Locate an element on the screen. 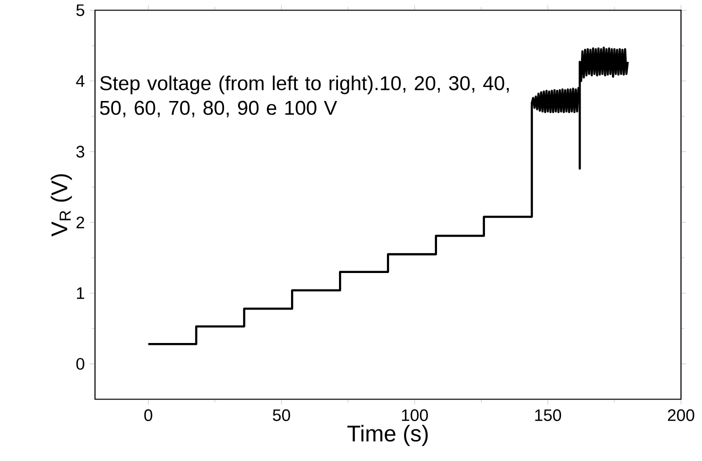 This screenshot has width=702, height=461. y-tick-label: 2 is located at coordinates (80, 222).